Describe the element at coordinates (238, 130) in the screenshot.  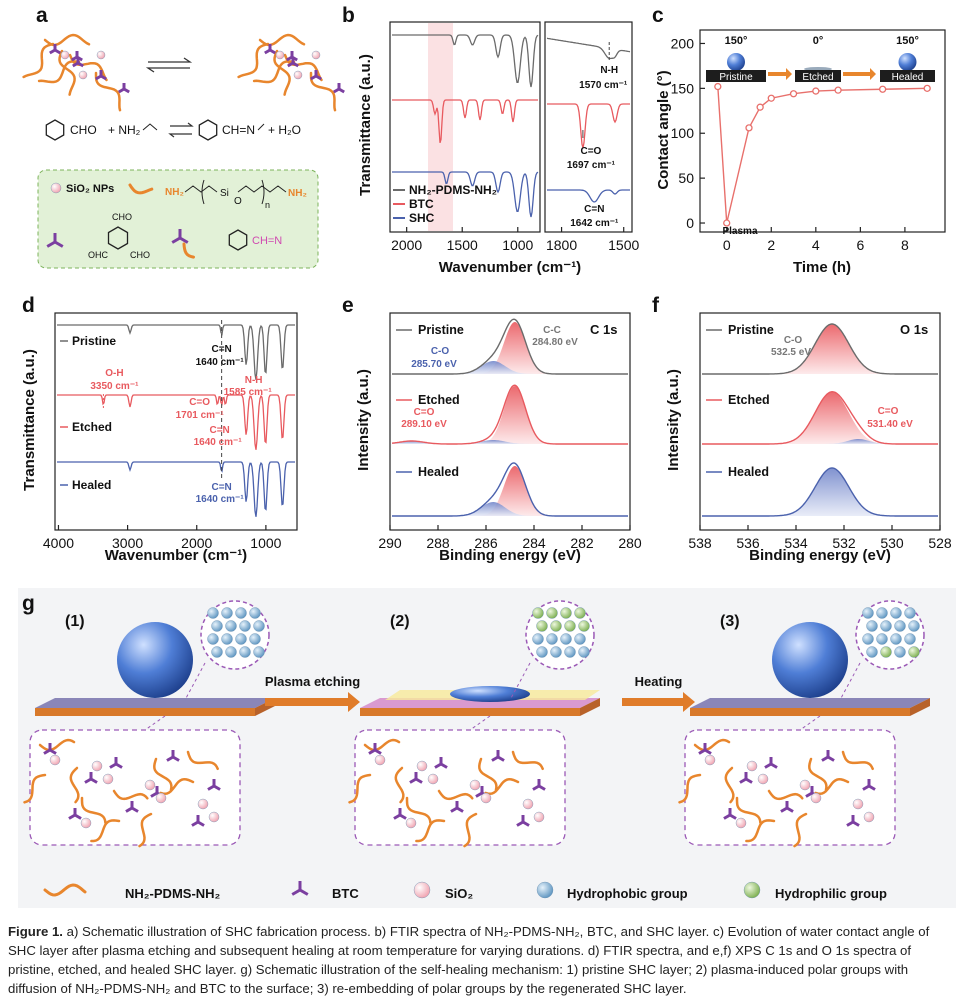
I see `reaction-text: CH=N` at that location.